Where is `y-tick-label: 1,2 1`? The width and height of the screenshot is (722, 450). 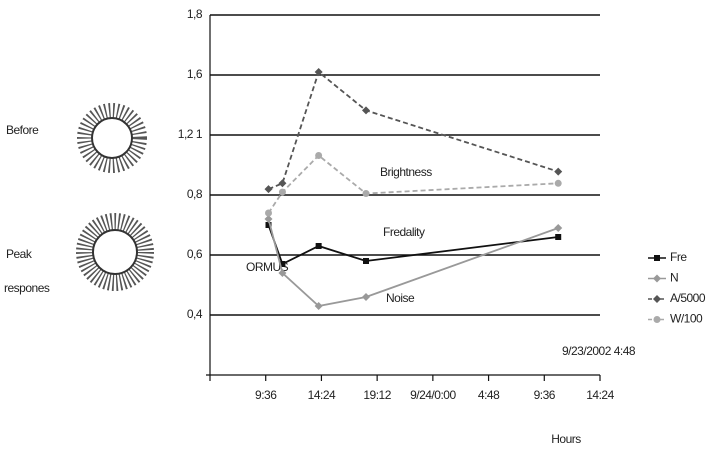
y-tick-label: 1,2 1 is located at coordinates (190, 134).